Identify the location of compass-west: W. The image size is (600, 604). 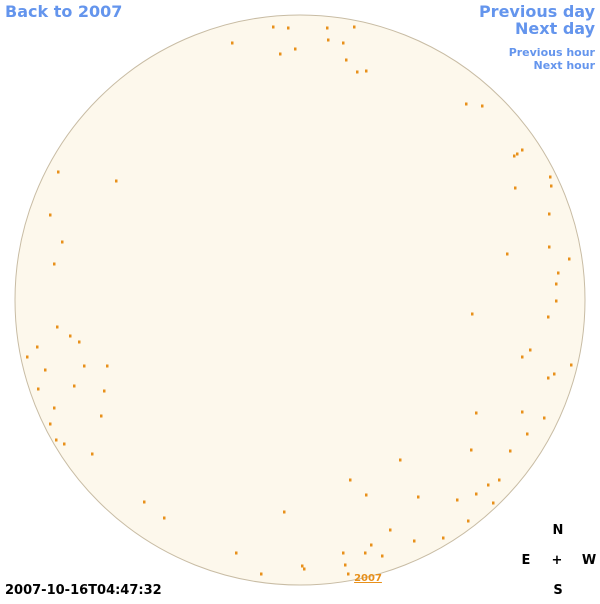
(589, 560).